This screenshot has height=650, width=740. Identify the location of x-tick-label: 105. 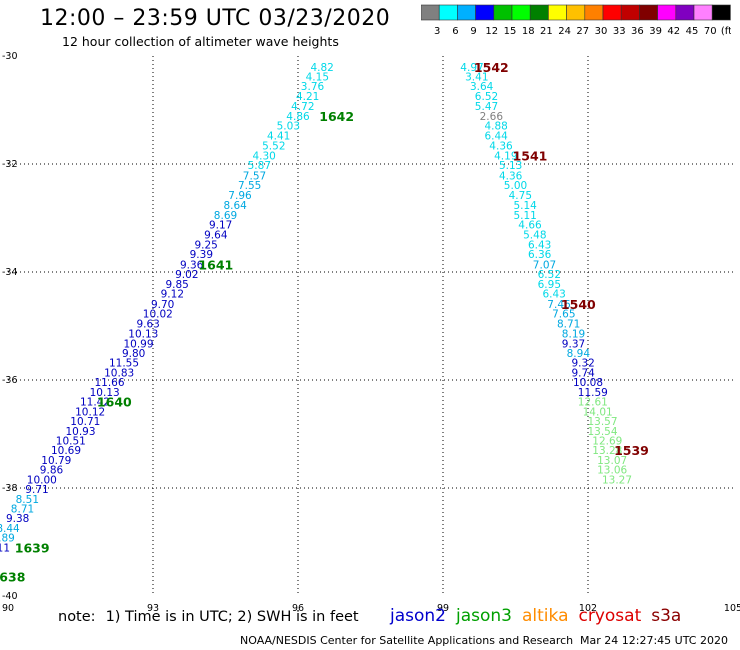
(732, 608).